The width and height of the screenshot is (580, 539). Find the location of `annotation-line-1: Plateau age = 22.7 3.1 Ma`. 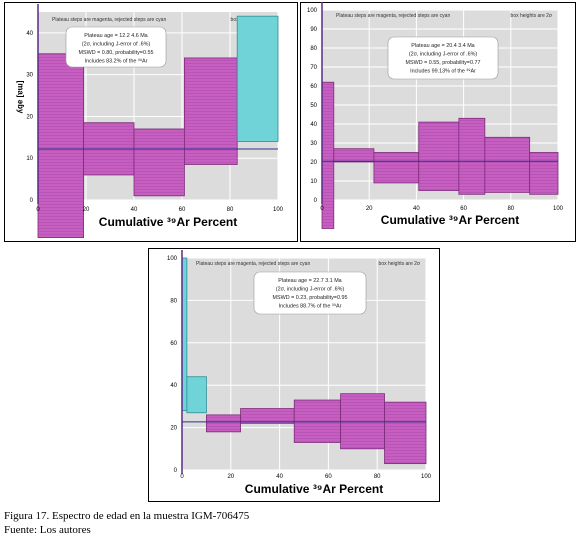

annotation-line-1: Plateau age = 22.7 3.1 Ma is located at coordinates (309, 281).